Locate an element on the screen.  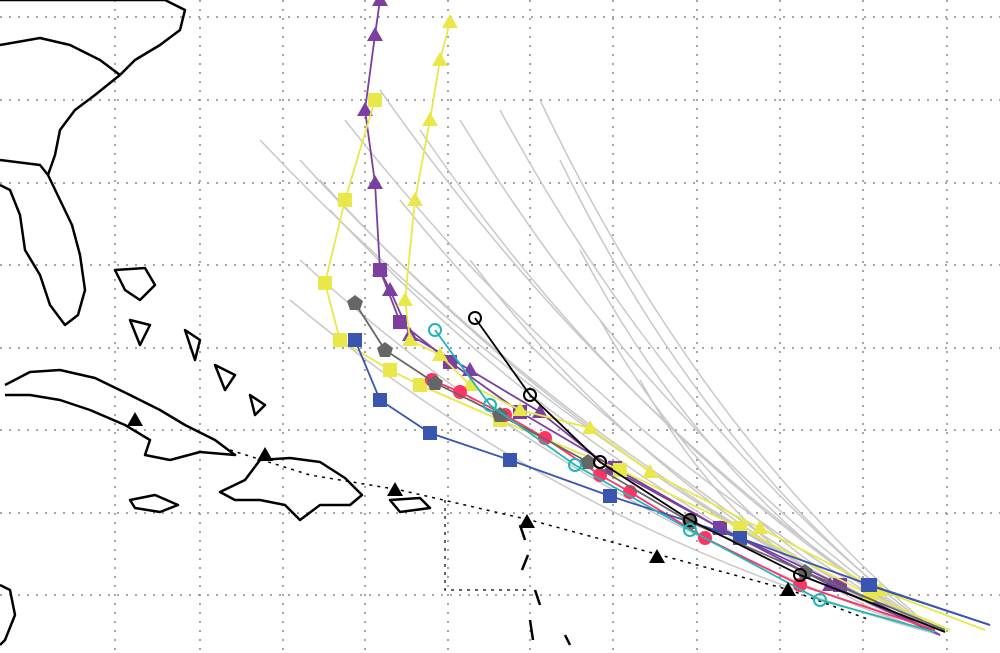
ensemble-track is located at coordinates (790, 507).